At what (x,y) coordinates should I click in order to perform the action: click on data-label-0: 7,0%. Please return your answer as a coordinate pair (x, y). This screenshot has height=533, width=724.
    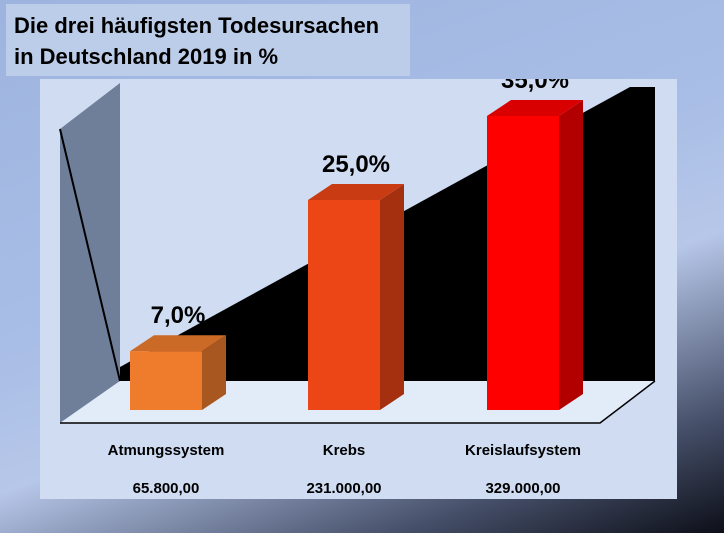
    Looking at the image, I should click on (178, 315).